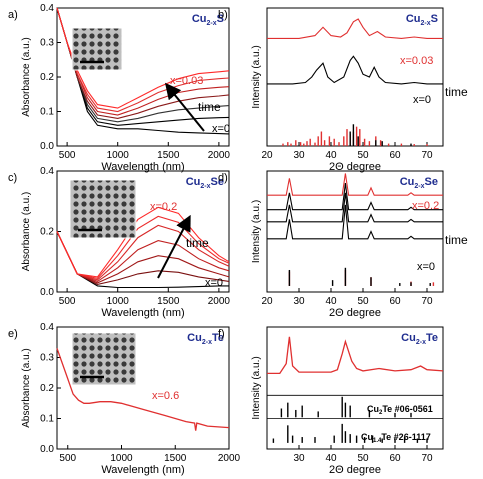 The width and height of the screenshot is (483, 479). I want to click on material-suffix: Se, so click(431, 182).